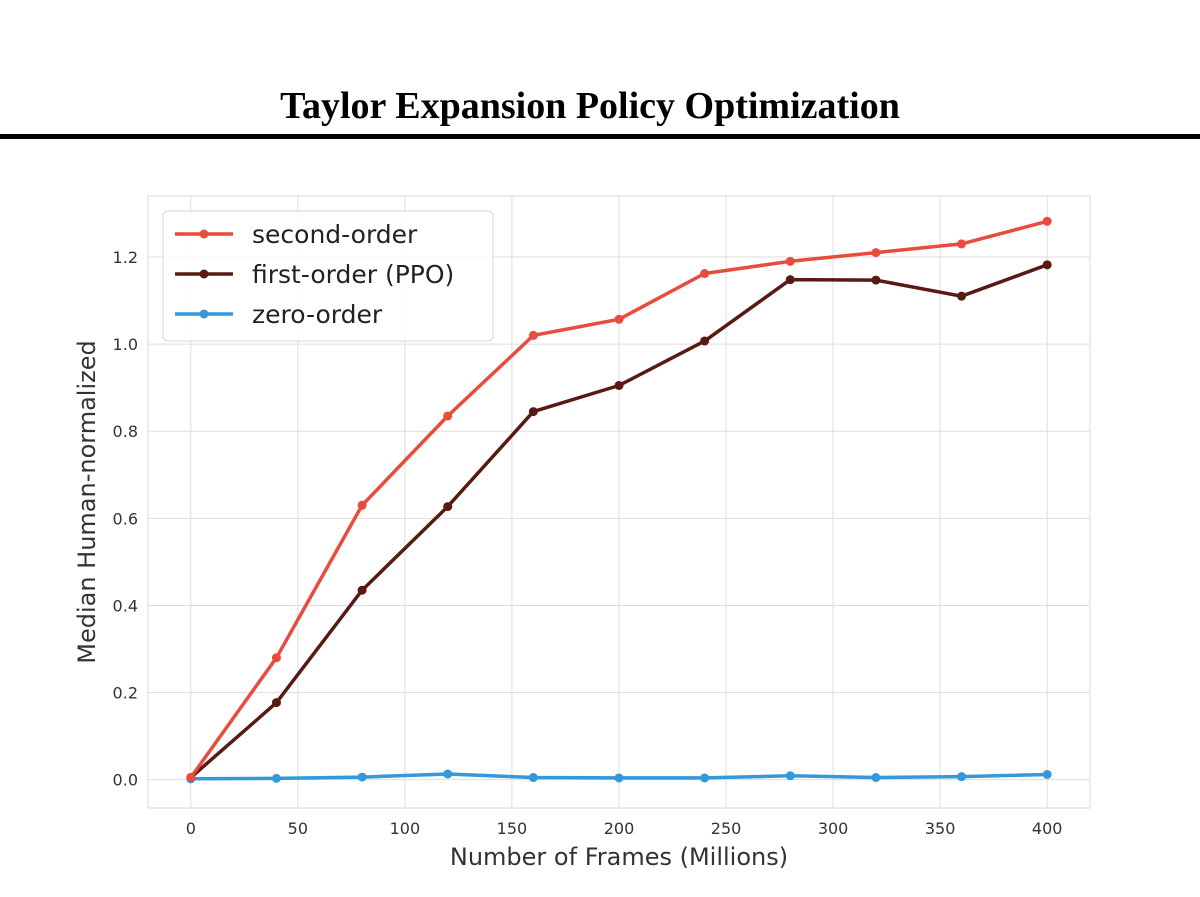 This screenshot has height=897, width=1200. What do you see at coordinates (125, 780) in the screenshot?
I see `y-tick-label: 0.0` at bounding box center [125, 780].